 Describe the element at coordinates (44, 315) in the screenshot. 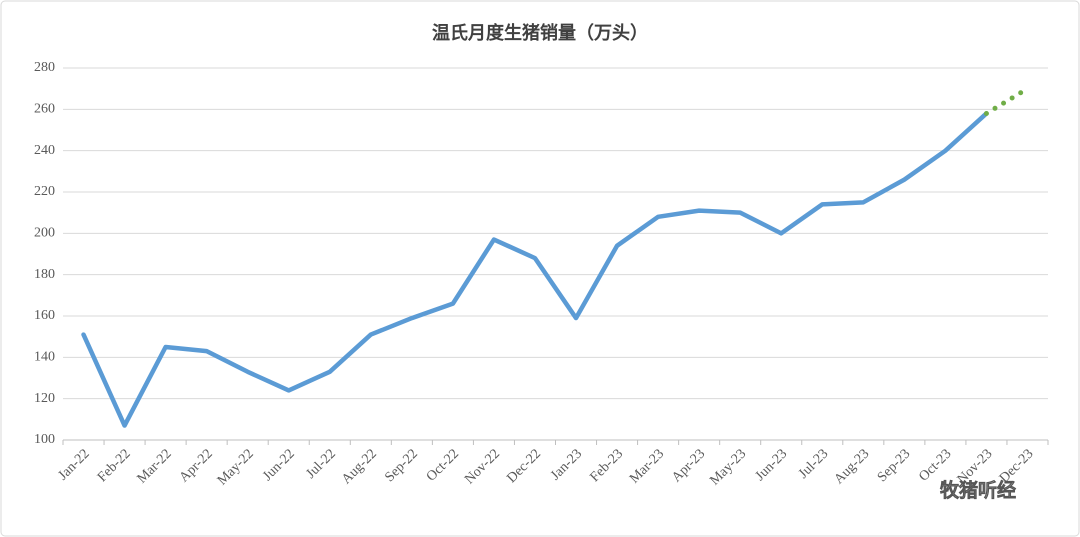

I see `y-tick-label: 160` at that location.